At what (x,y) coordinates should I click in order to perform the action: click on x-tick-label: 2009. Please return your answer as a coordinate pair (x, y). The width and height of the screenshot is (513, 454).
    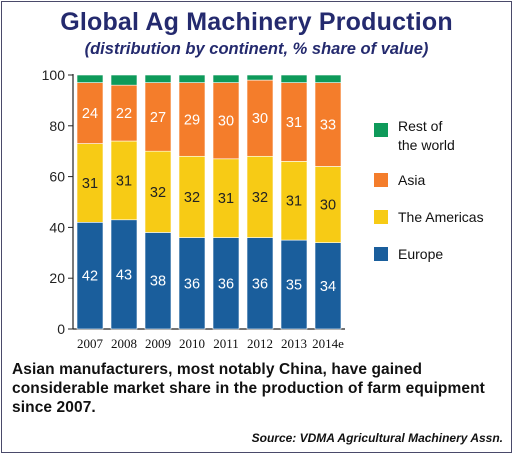
    Looking at the image, I should click on (158, 343).